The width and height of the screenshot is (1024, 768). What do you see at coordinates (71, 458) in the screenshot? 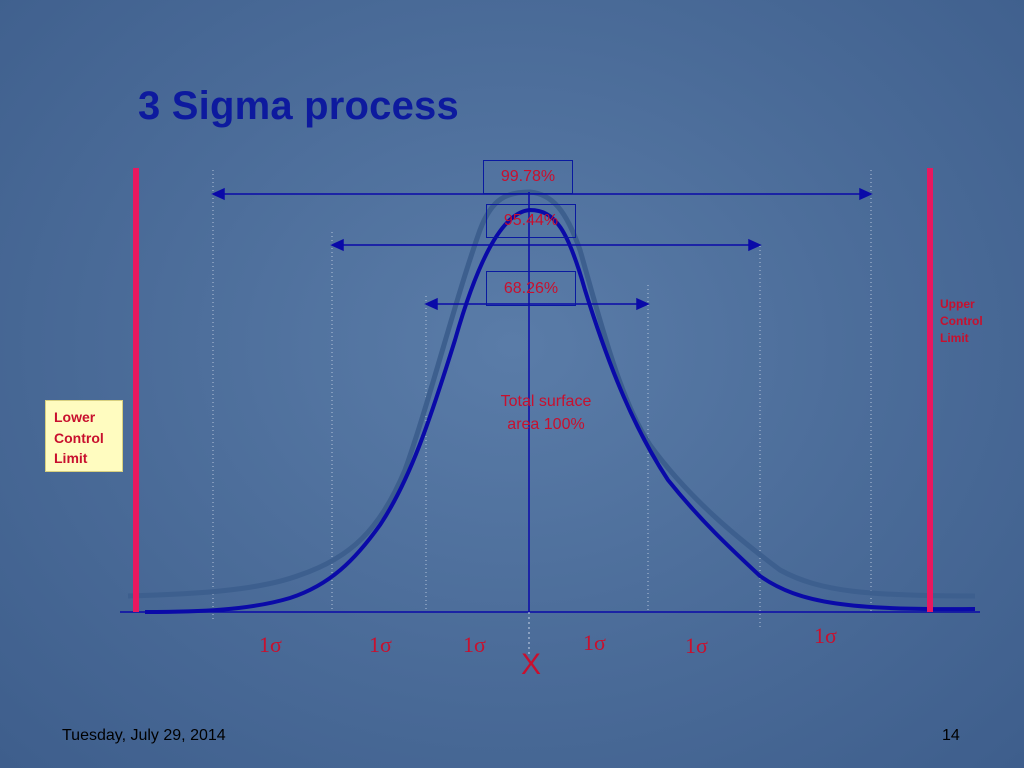
I see `lcl-line3: Limit` at bounding box center [71, 458].